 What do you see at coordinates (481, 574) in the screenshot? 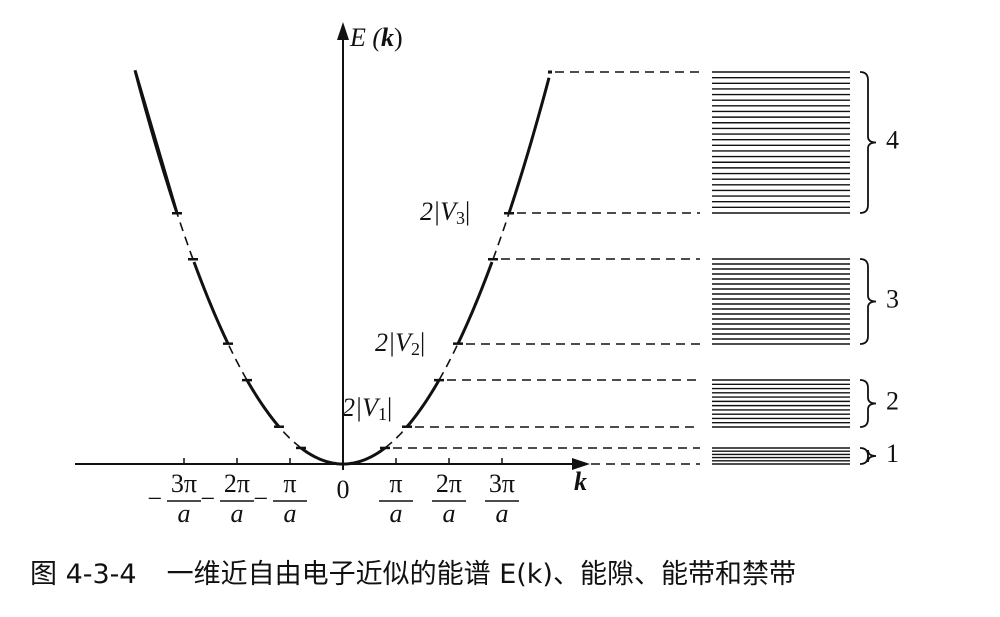
I see `caption-text: 一维近自由电子近似的能谱 E(k)、能隙、能带和禁带` at bounding box center [481, 574].